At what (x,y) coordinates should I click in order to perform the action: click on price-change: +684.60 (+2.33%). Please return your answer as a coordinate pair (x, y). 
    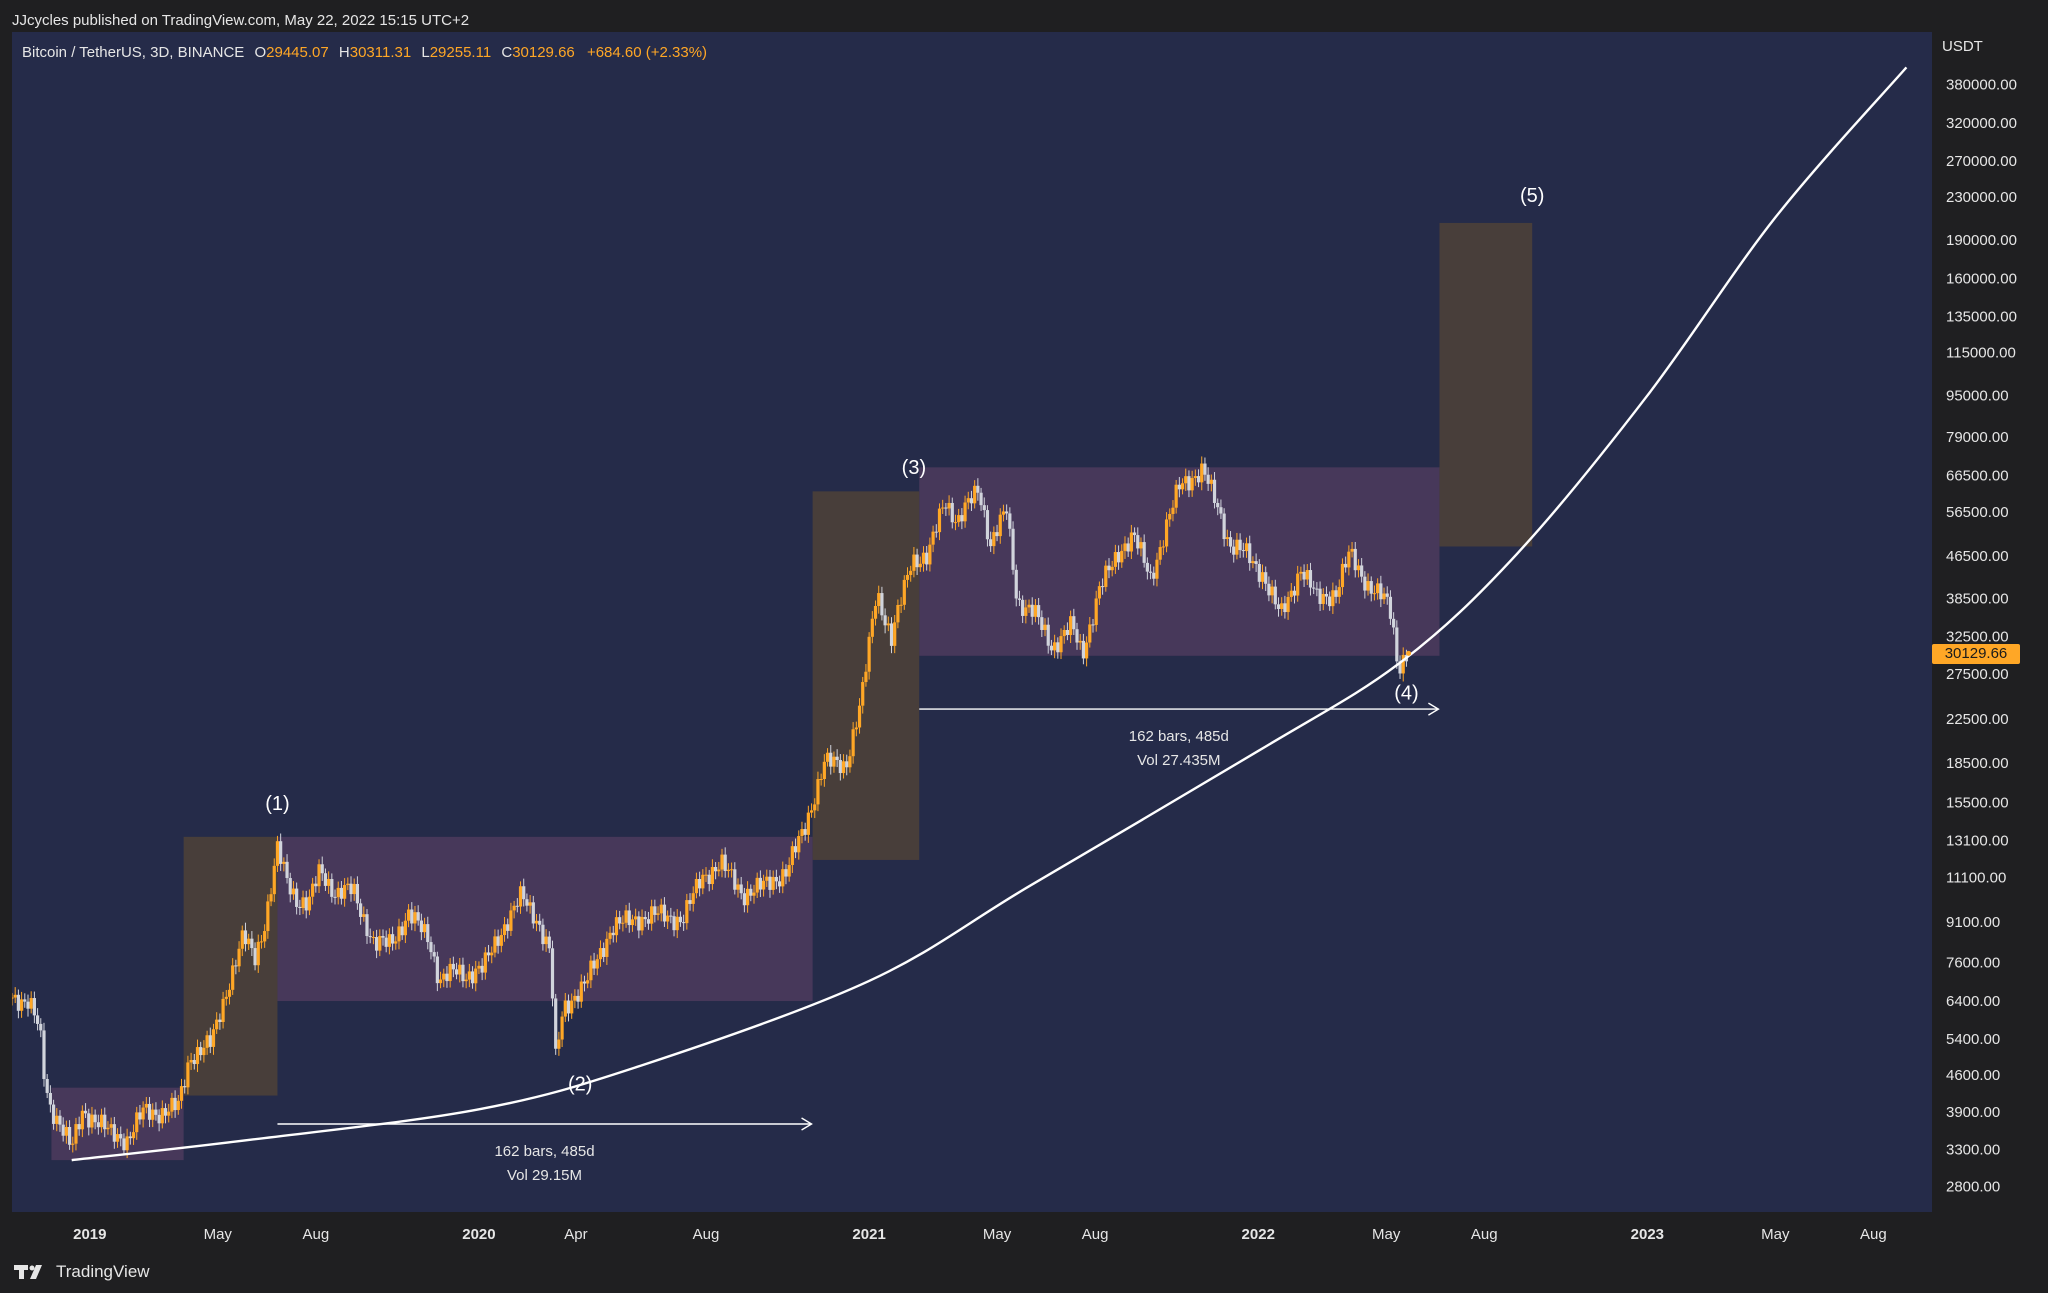
    Looking at the image, I should click on (647, 52).